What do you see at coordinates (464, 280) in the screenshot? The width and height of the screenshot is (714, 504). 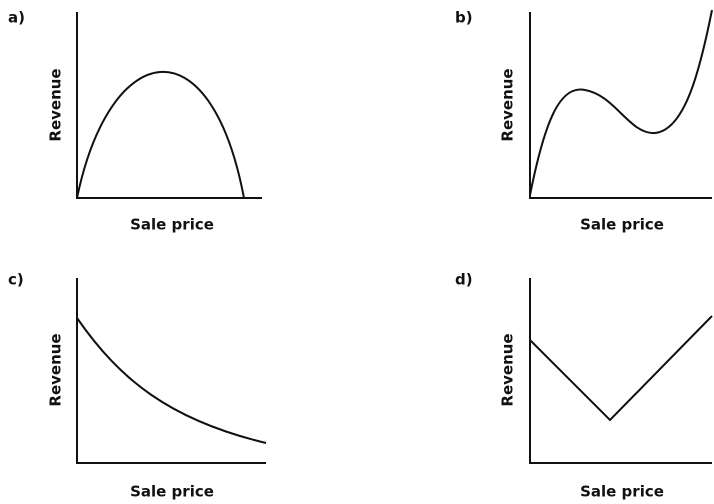 I see `panel-label: d)` at bounding box center [464, 280].